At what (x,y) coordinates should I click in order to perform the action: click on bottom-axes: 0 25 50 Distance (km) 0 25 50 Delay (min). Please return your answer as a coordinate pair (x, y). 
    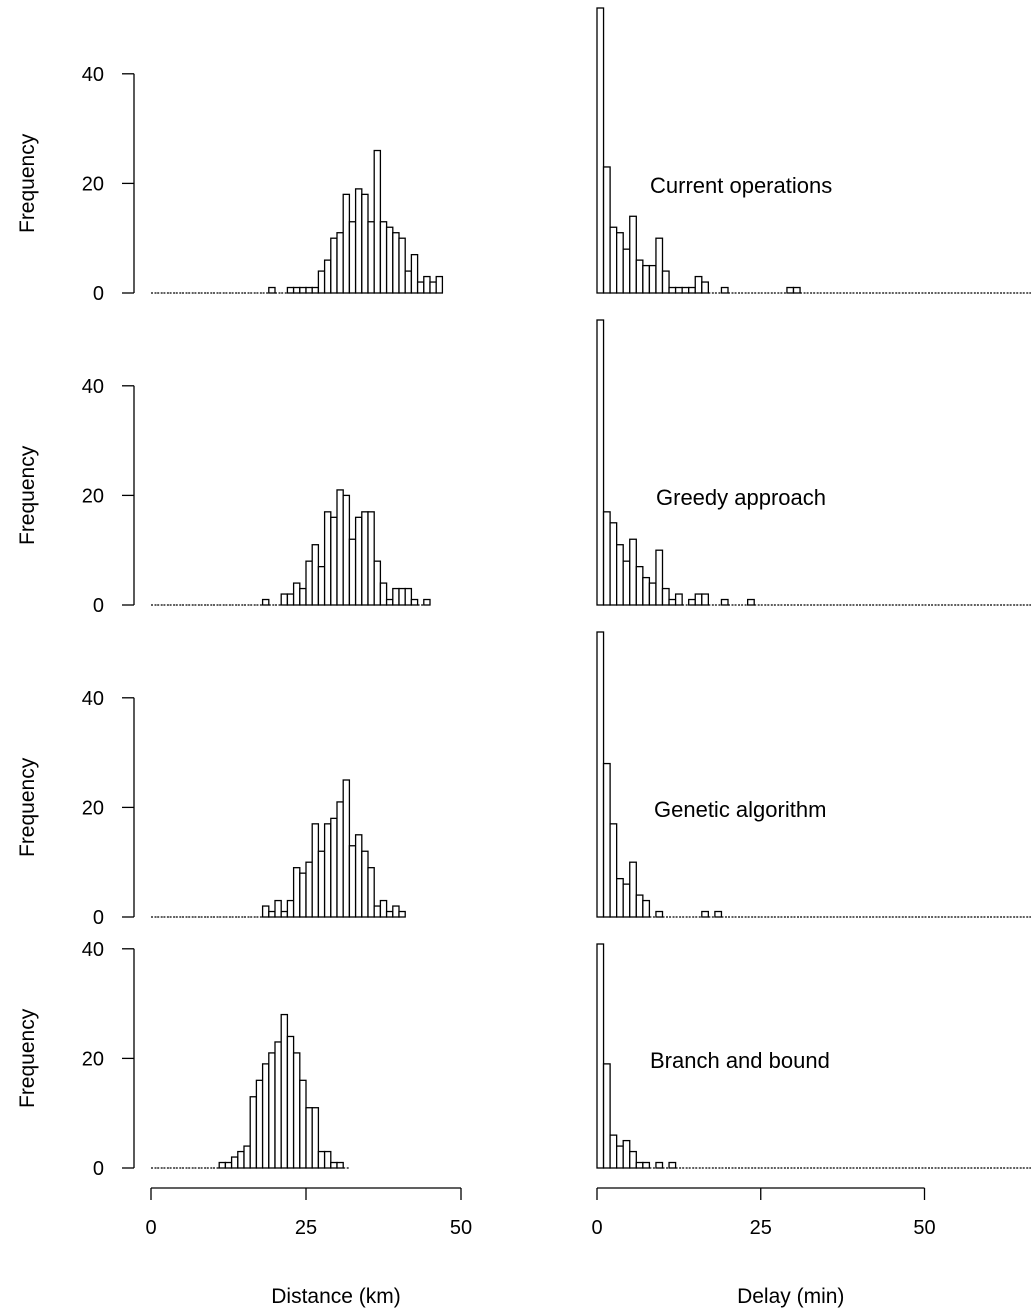
    Looking at the image, I should click on (540, 1247).